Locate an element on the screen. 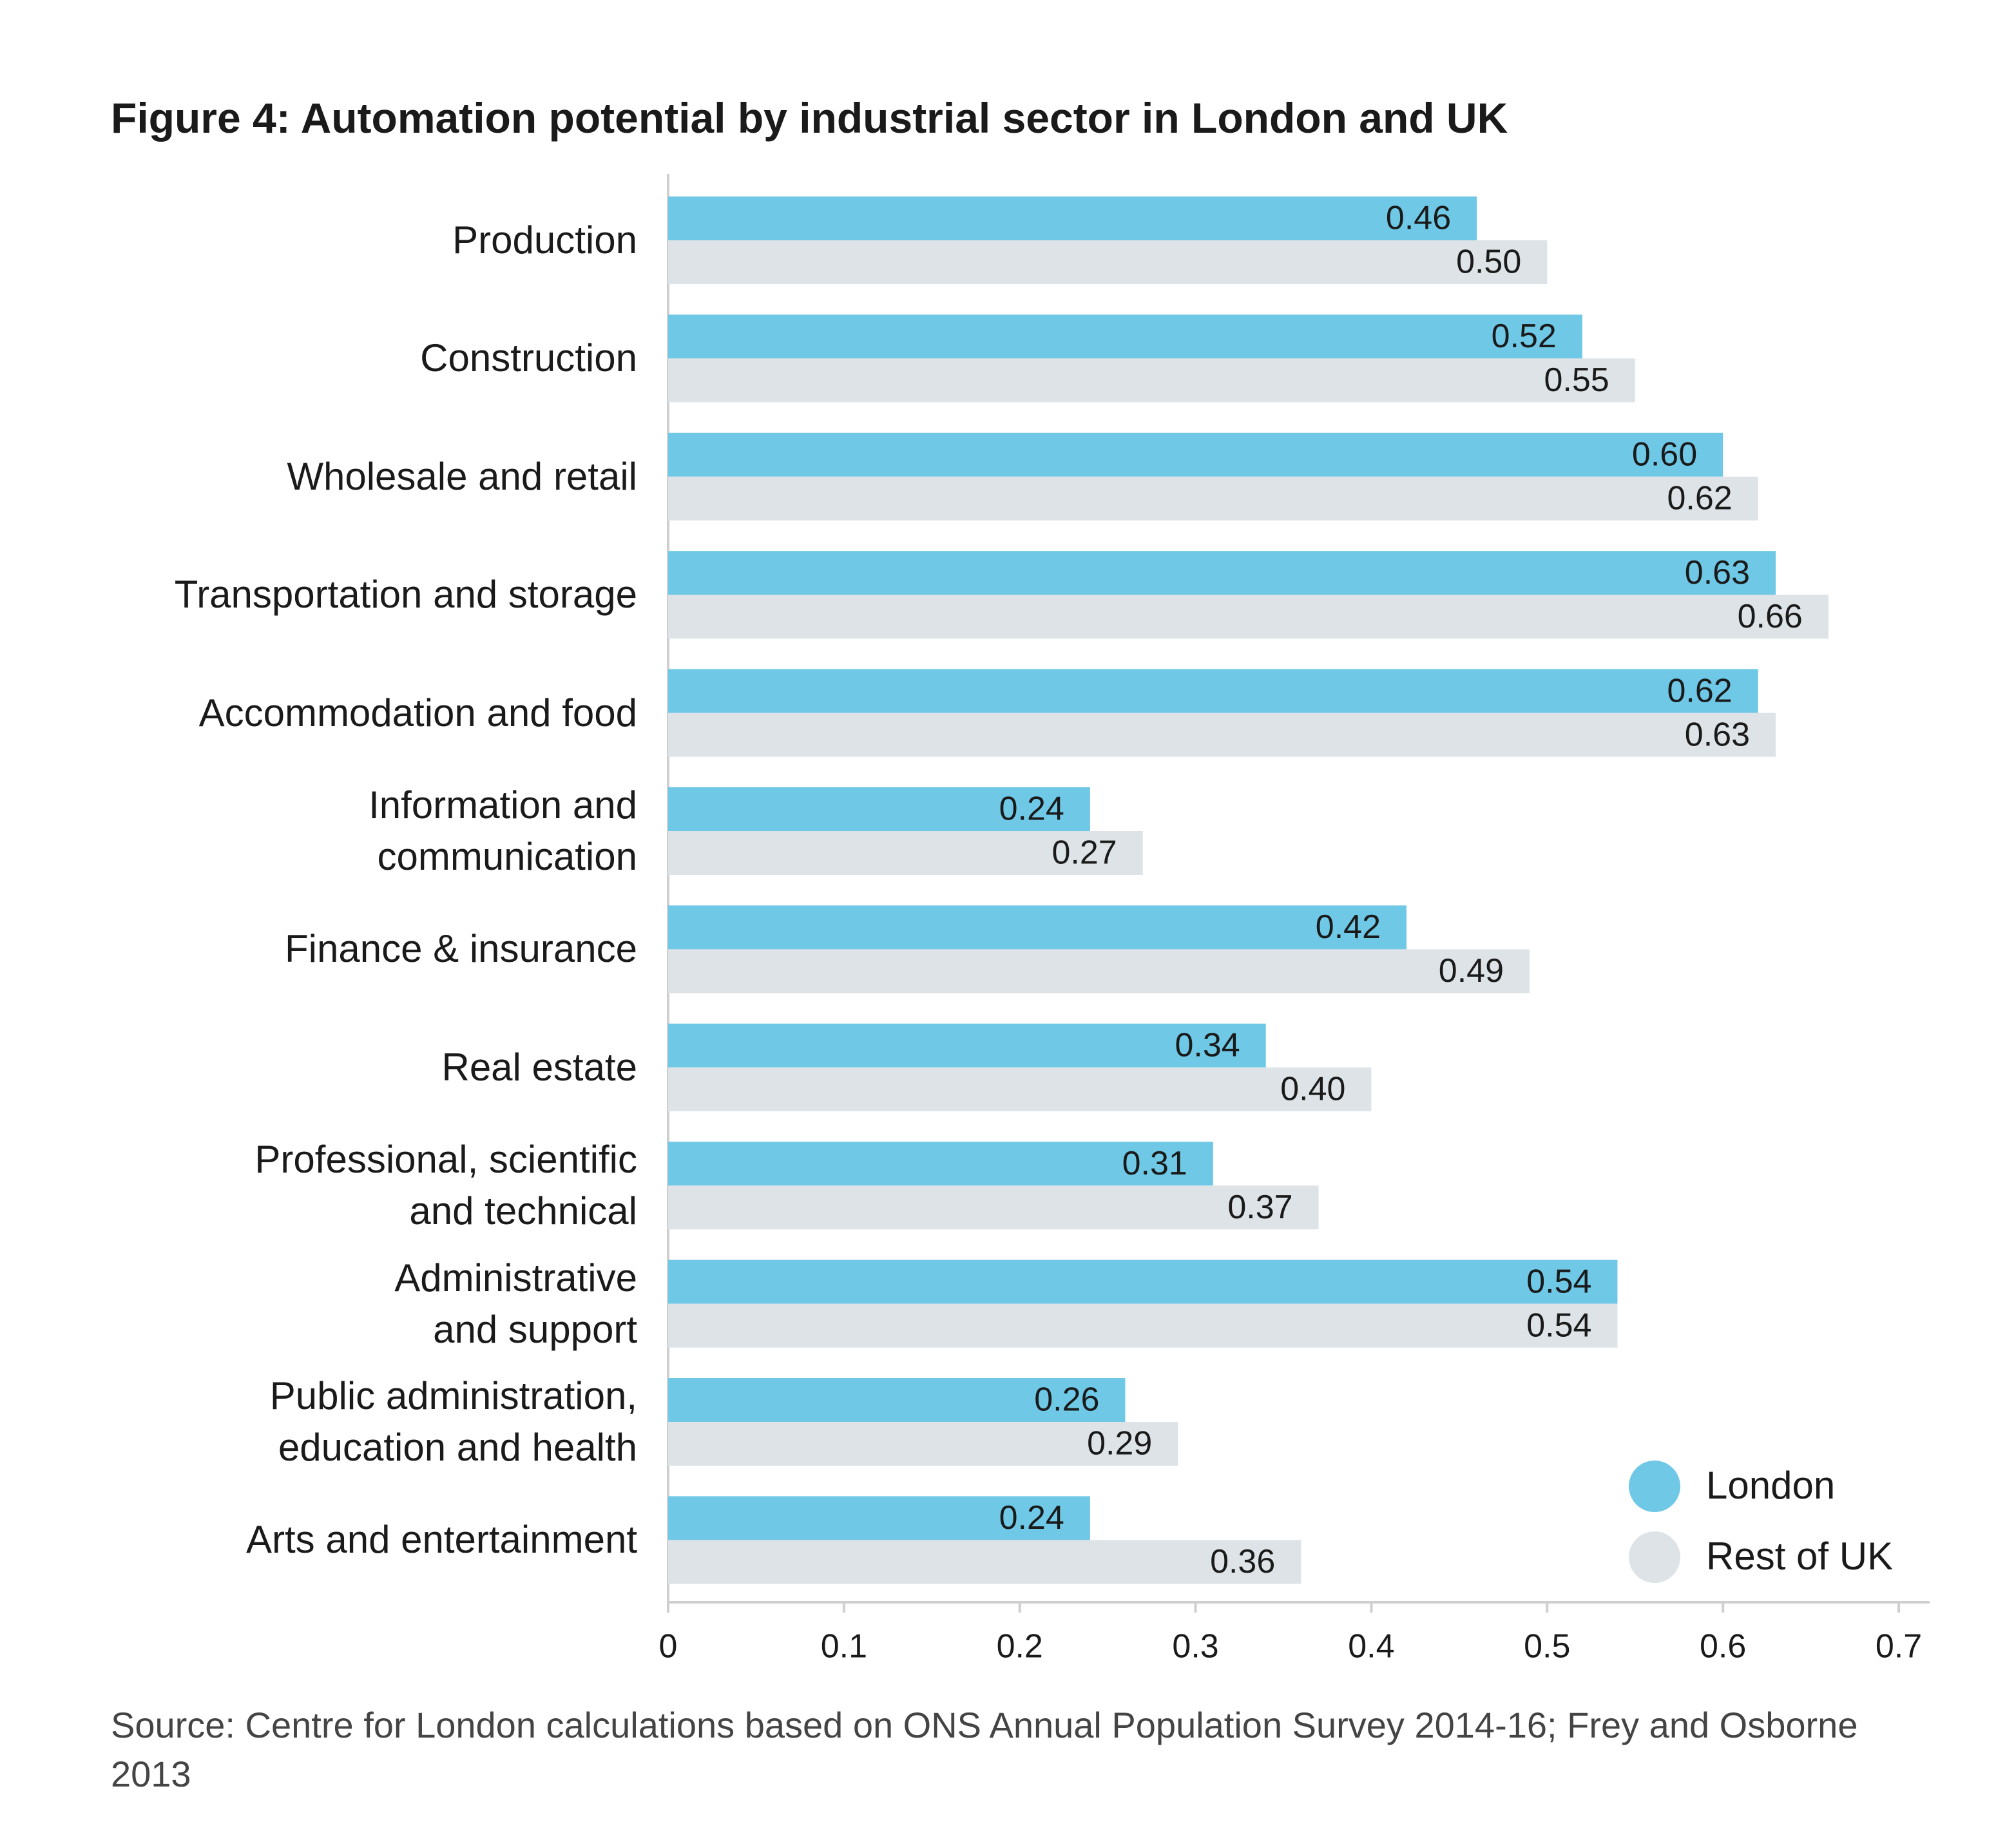 Image resolution: width=2016 pixels, height=1840 pixels. y-tick-label: Wholesale and retail is located at coordinates (462, 476).